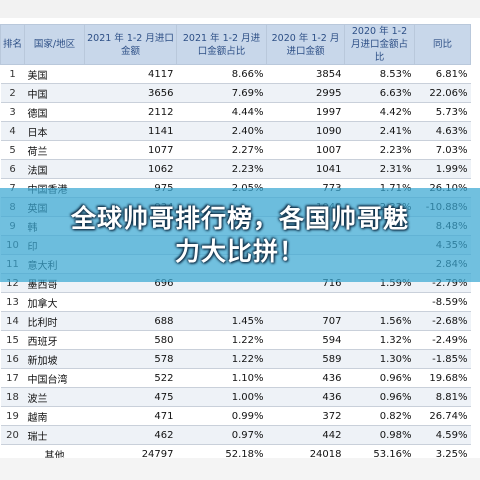  I want to click on table-row: 16 新加坡 578 1.22% 589 1.30% -1.85%, so click(235, 359).